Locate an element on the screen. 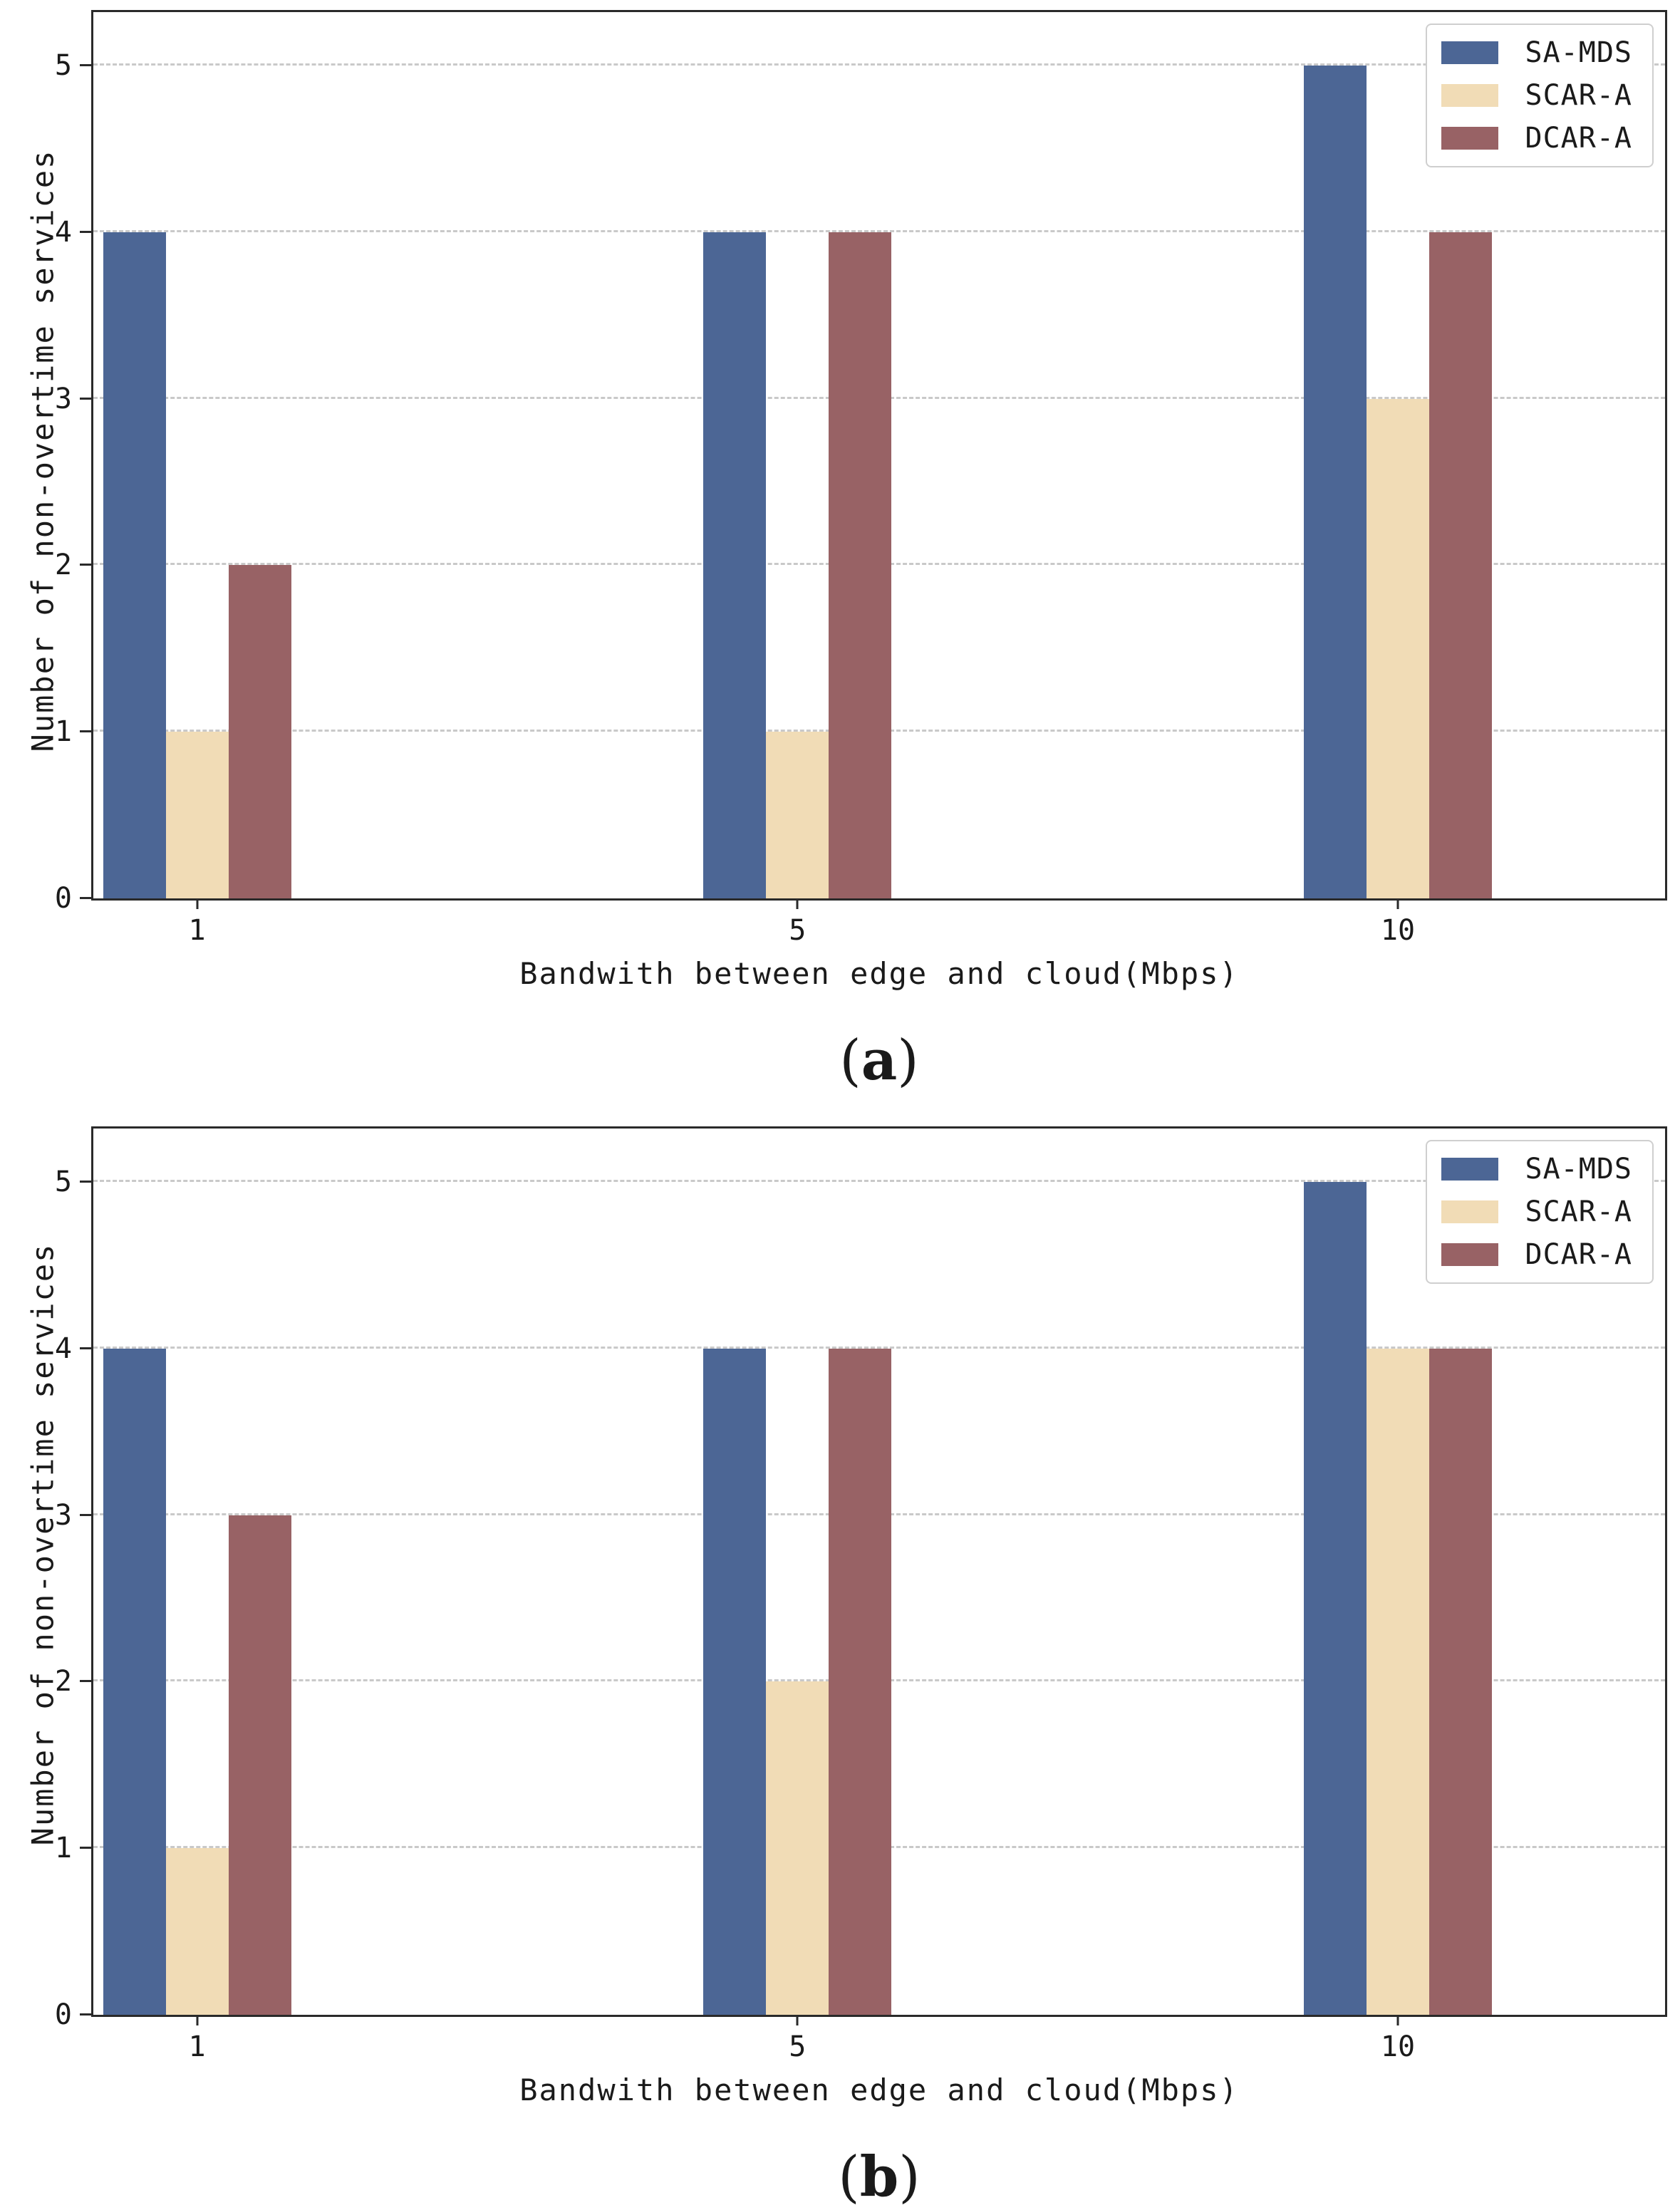 Image resolution: width=1680 pixels, height=2210 pixels. panel-caption: (a) is located at coordinates (879, 1061).